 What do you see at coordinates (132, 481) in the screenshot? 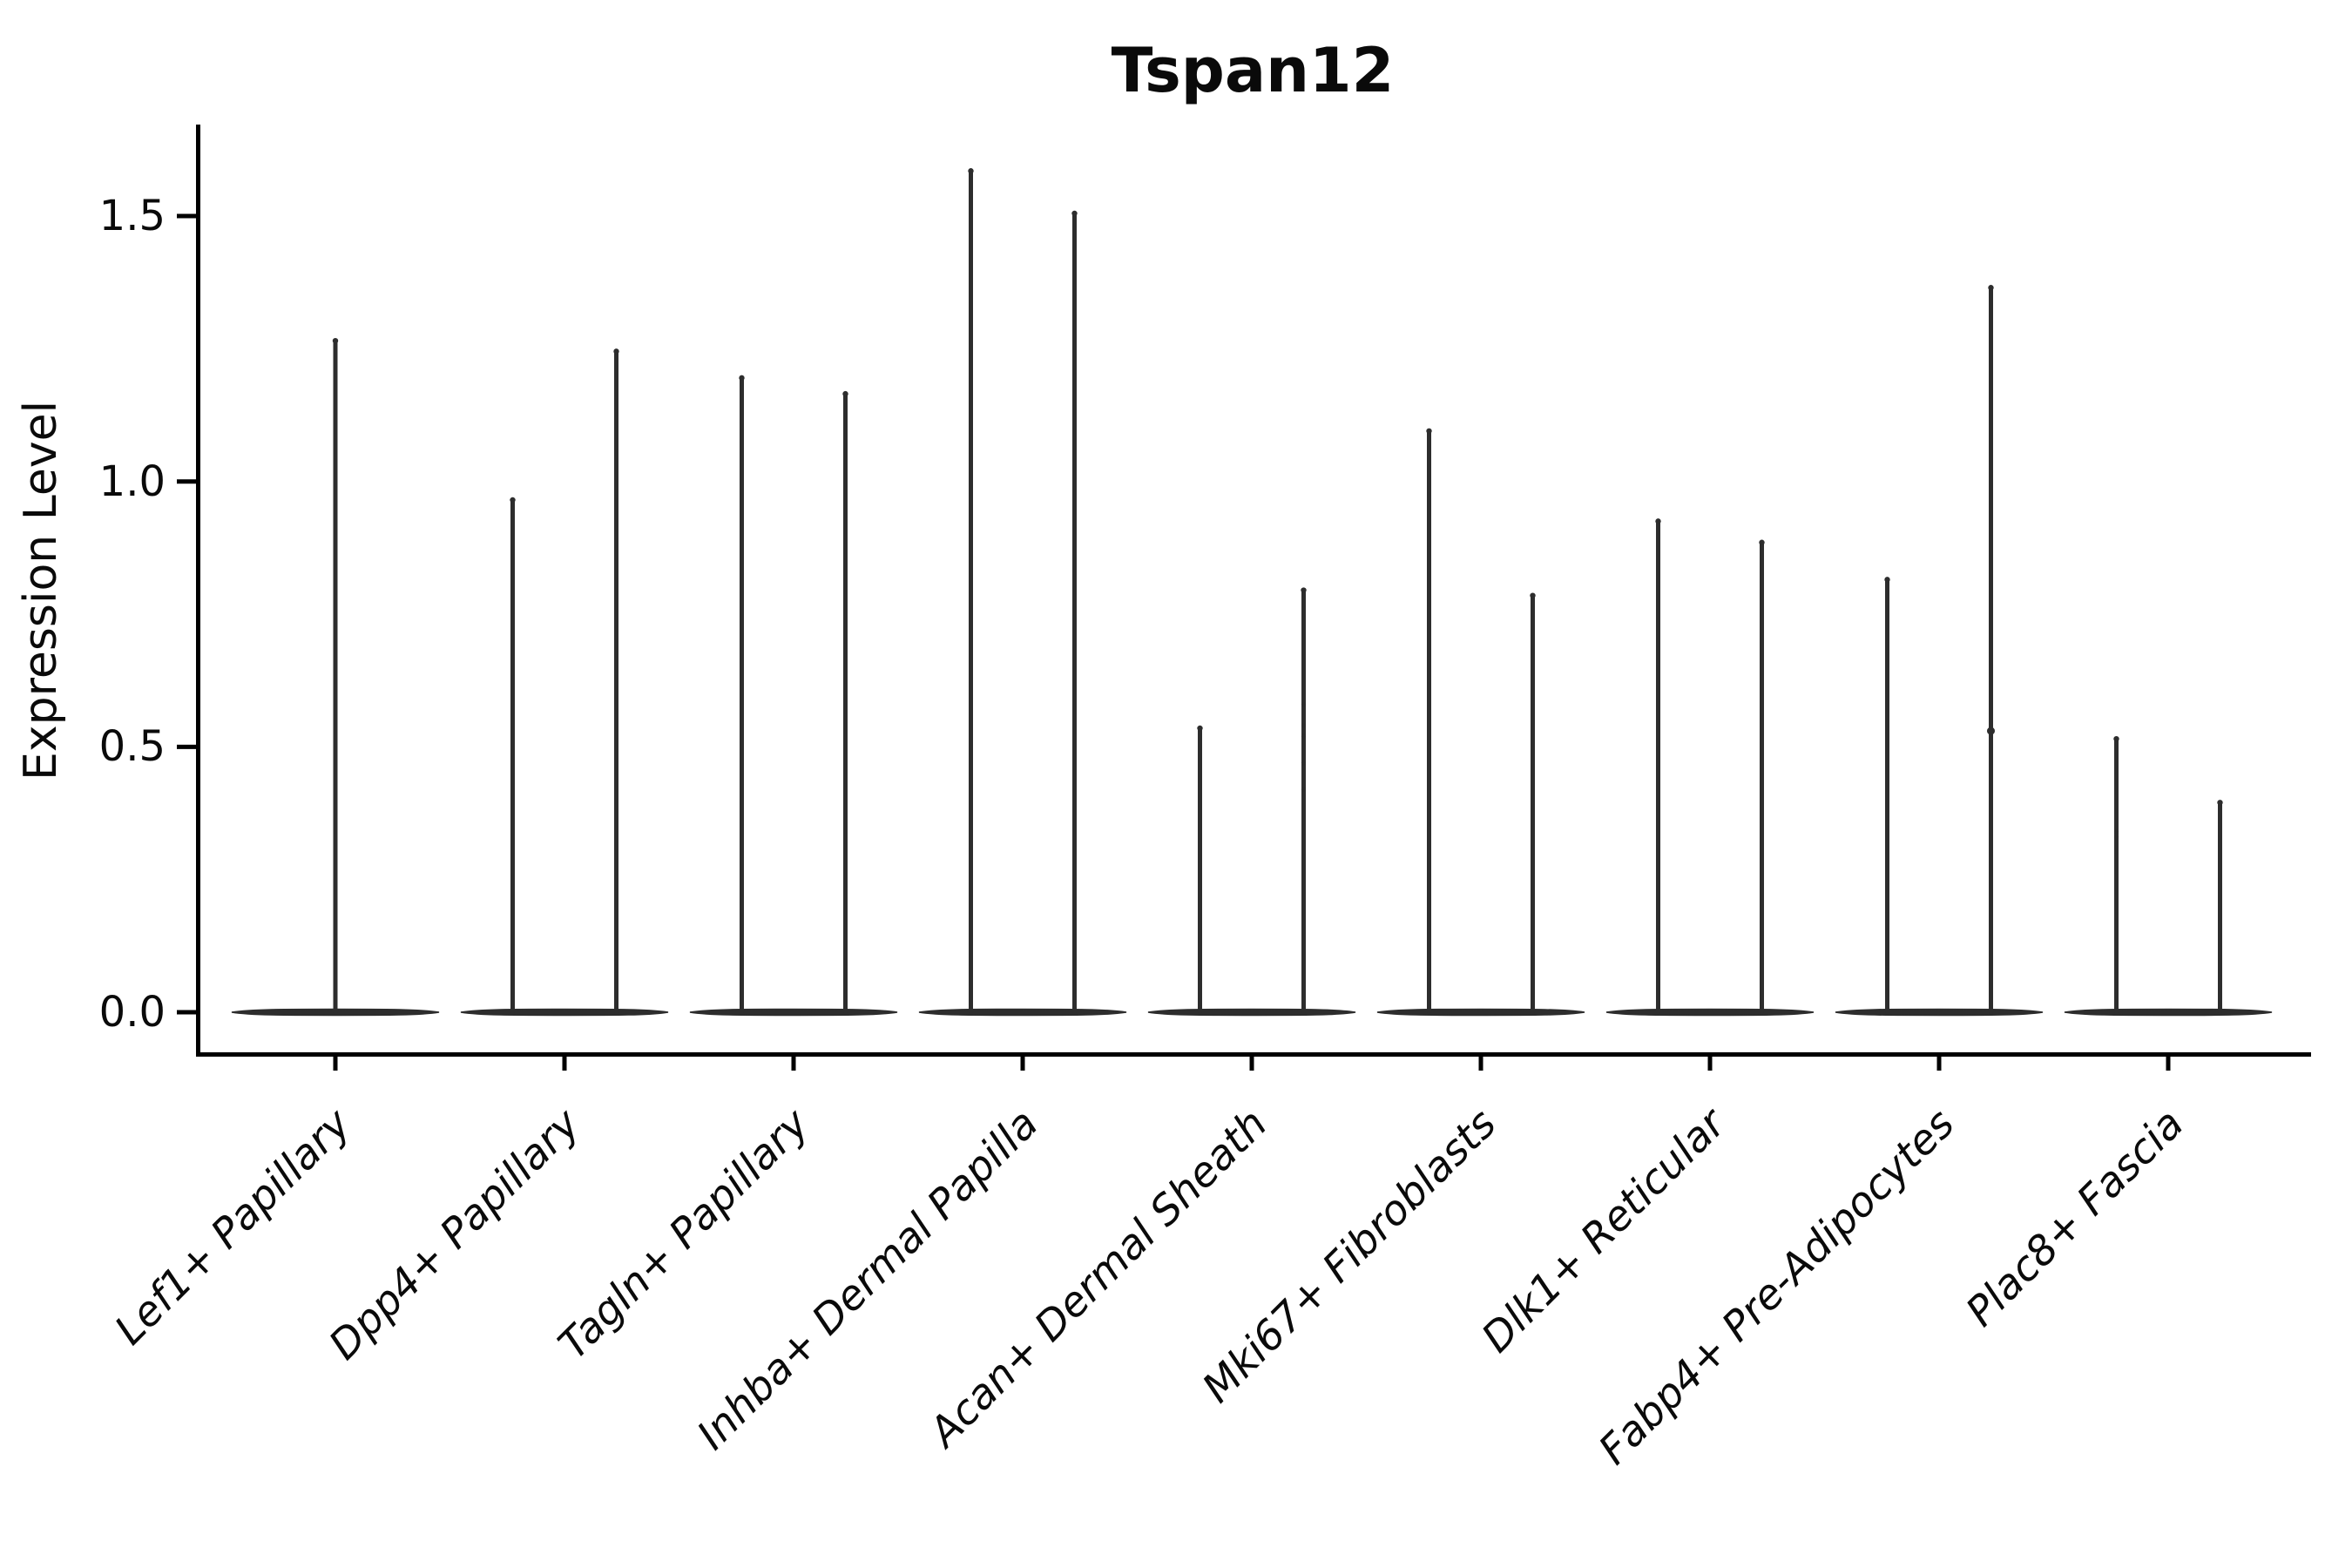
I see `y-tick-label-2: 1.0` at bounding box center [132, 481].